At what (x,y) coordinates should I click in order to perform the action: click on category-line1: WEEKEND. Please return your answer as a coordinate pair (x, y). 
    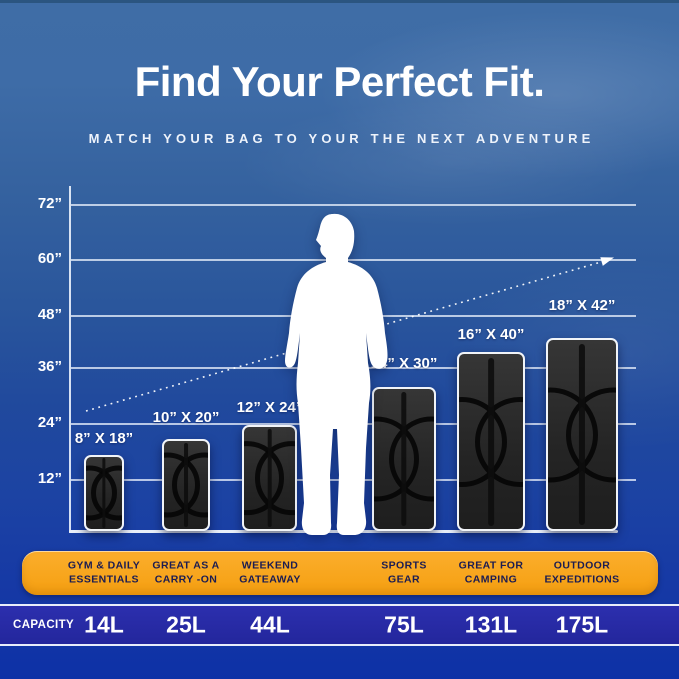
    Looking at the image, I should click on (270, 565).